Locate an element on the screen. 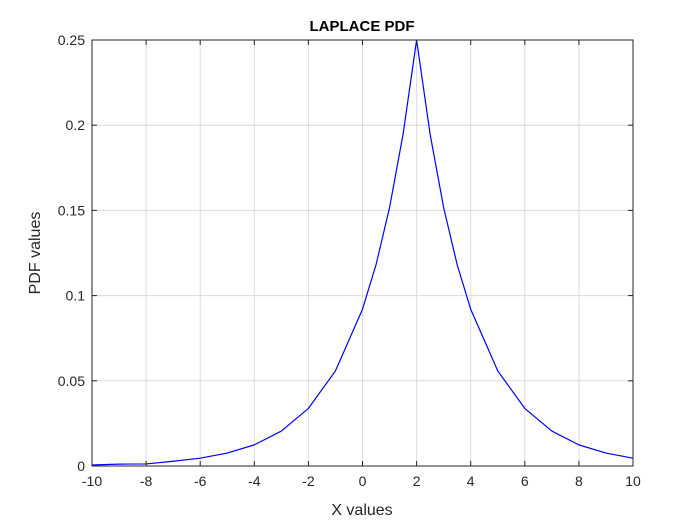 Image resolution: width=700 pixels, height=525 pixels. x-tick-label: -6 is located at coordinates (200, 481).